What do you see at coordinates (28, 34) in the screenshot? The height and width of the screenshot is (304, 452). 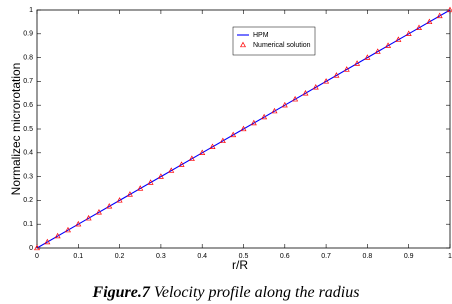 I see `y-tick-label: 0.9` at bounding box center [28, 34].